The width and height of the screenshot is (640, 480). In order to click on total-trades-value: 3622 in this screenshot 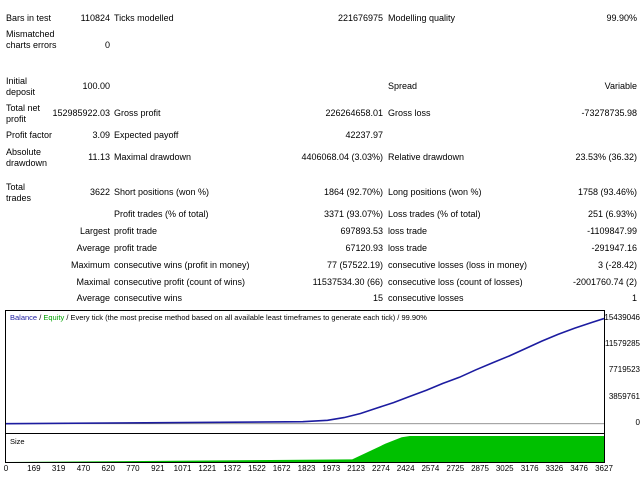, I will do `click(99, 192)`.